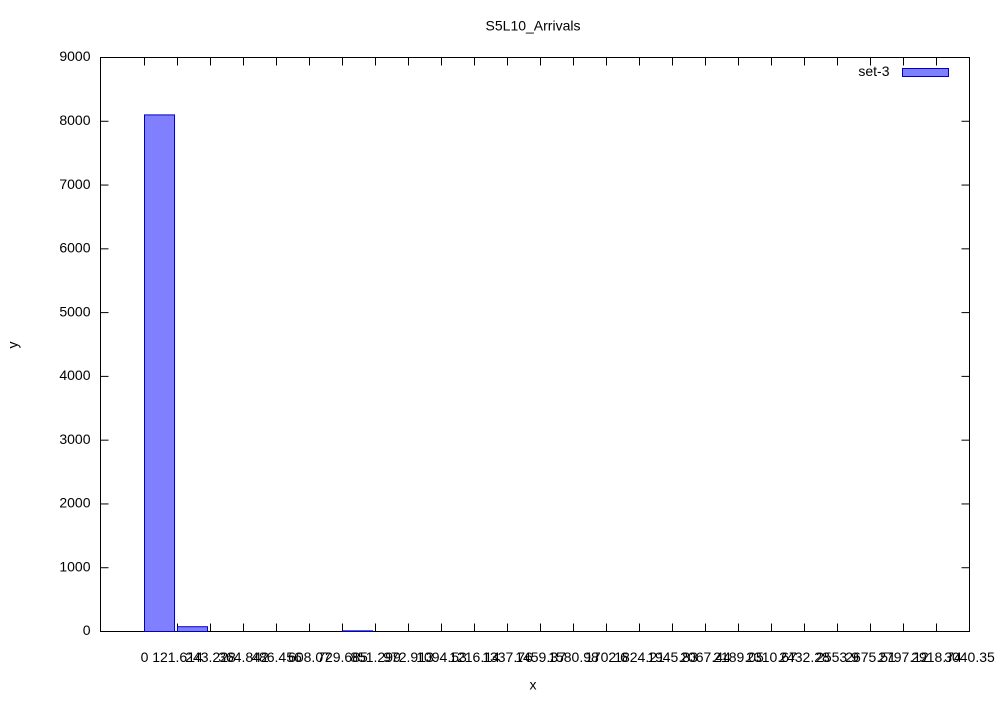 This screenshot has height=705, width=1000. I want to click on x-tick-label: 972.913, so click(408, 657).